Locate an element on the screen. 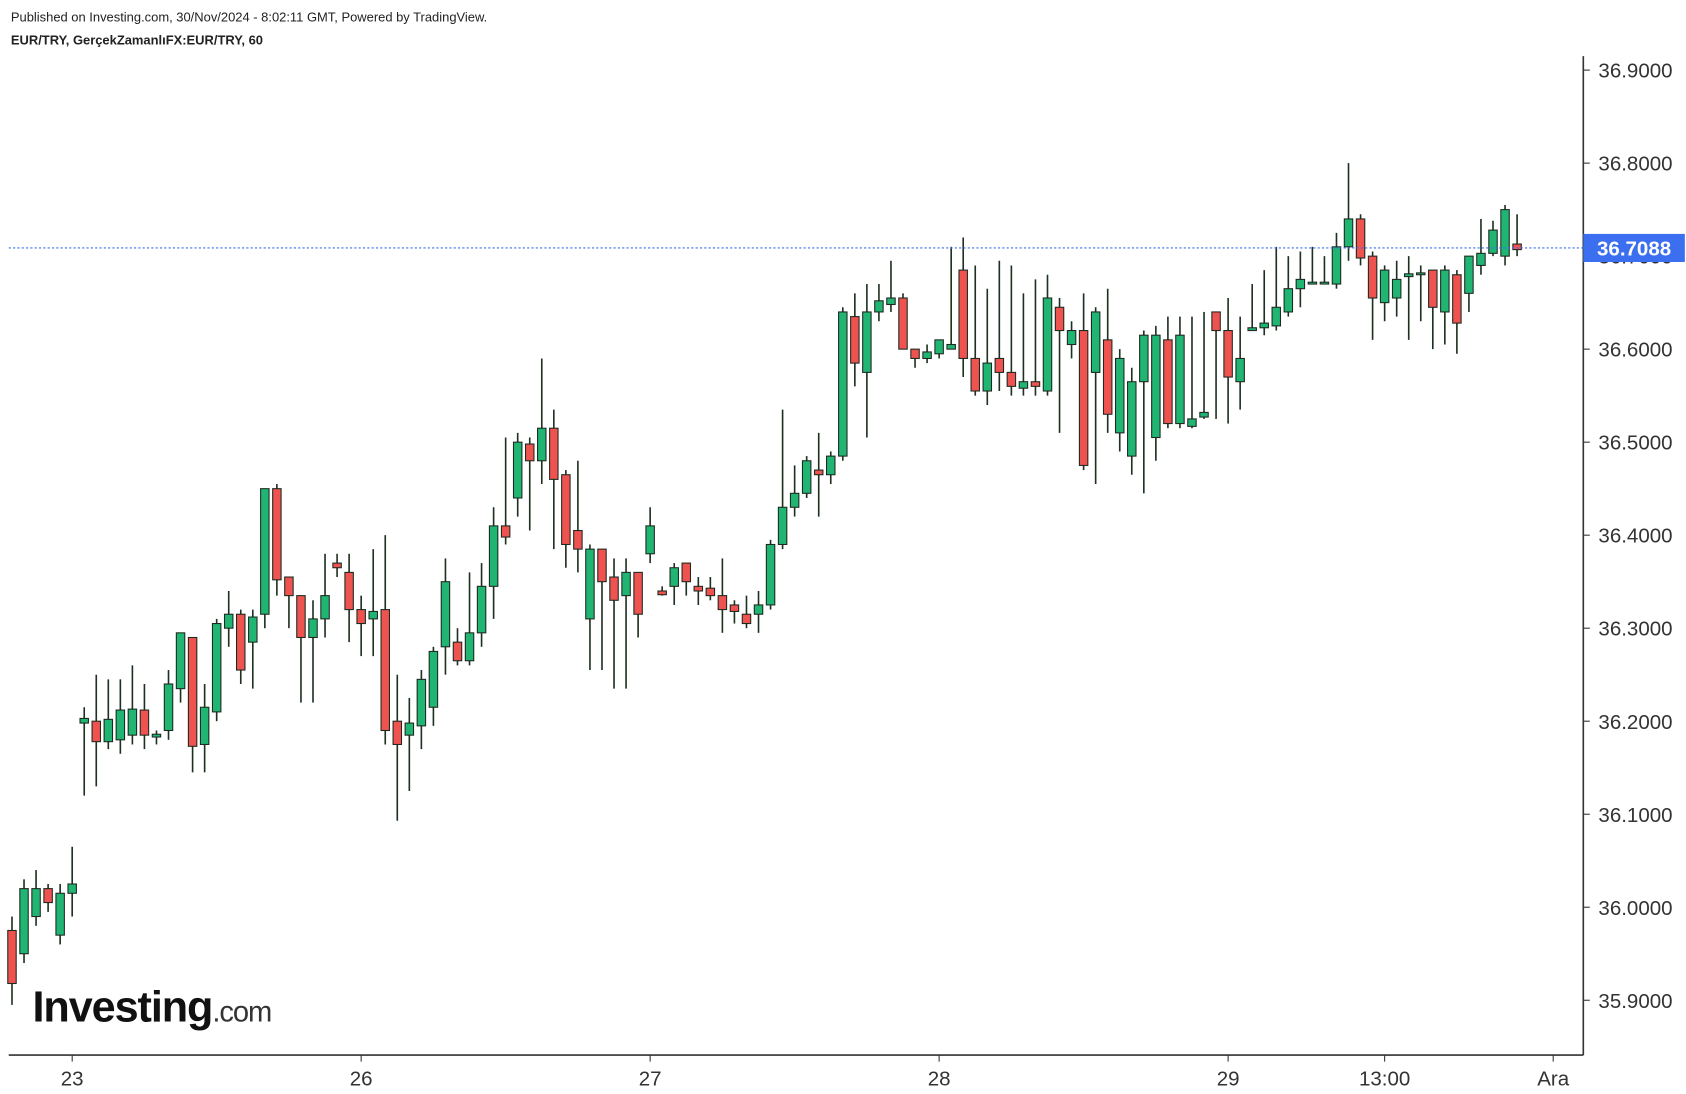  x-tick-label: 13:00 is located at coordinates (1384, 1078).